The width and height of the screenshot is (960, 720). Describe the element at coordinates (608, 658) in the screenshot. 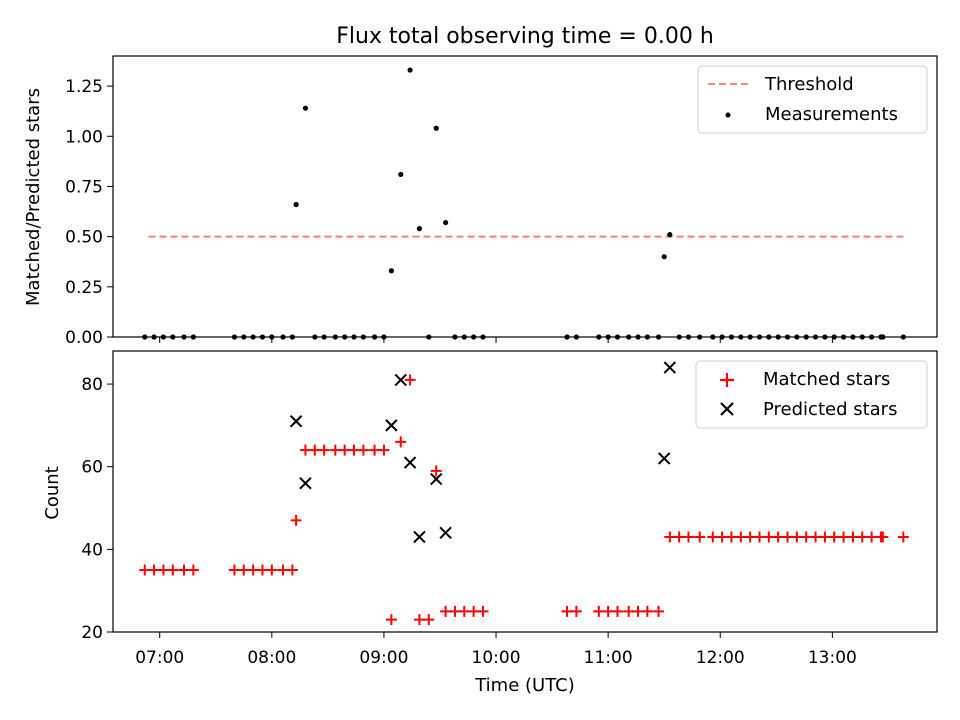

I see `x-tick-label: 11:00` at that location.